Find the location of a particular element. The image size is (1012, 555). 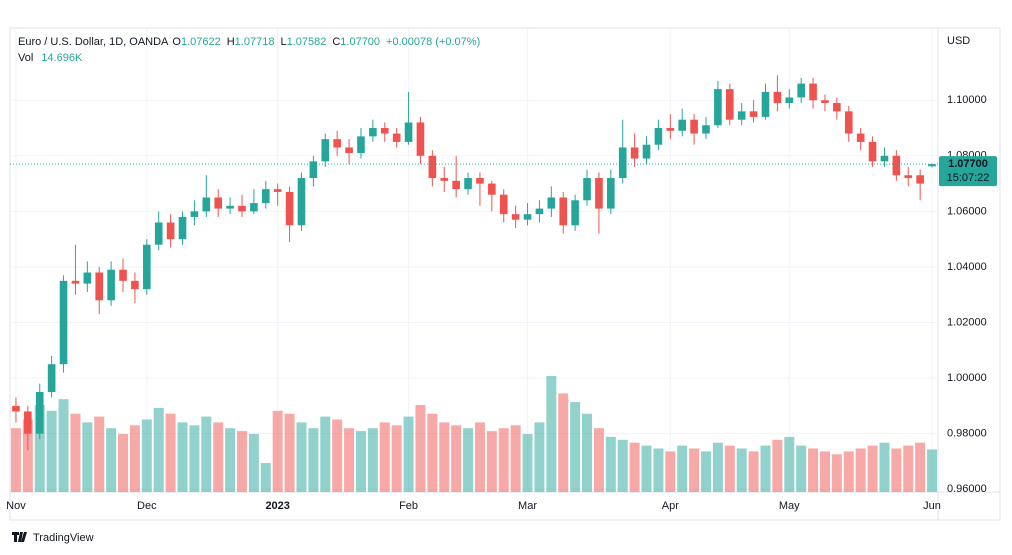

volume-value: 14.696K is located at coordinates (62, 58).